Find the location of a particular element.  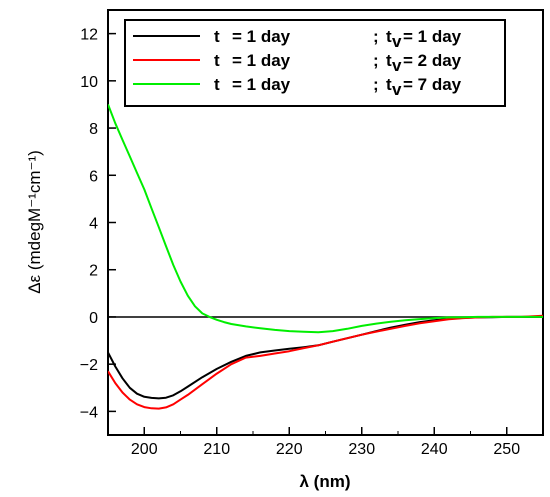

y-tick-label: 8 is located at coordinates (93, 129).